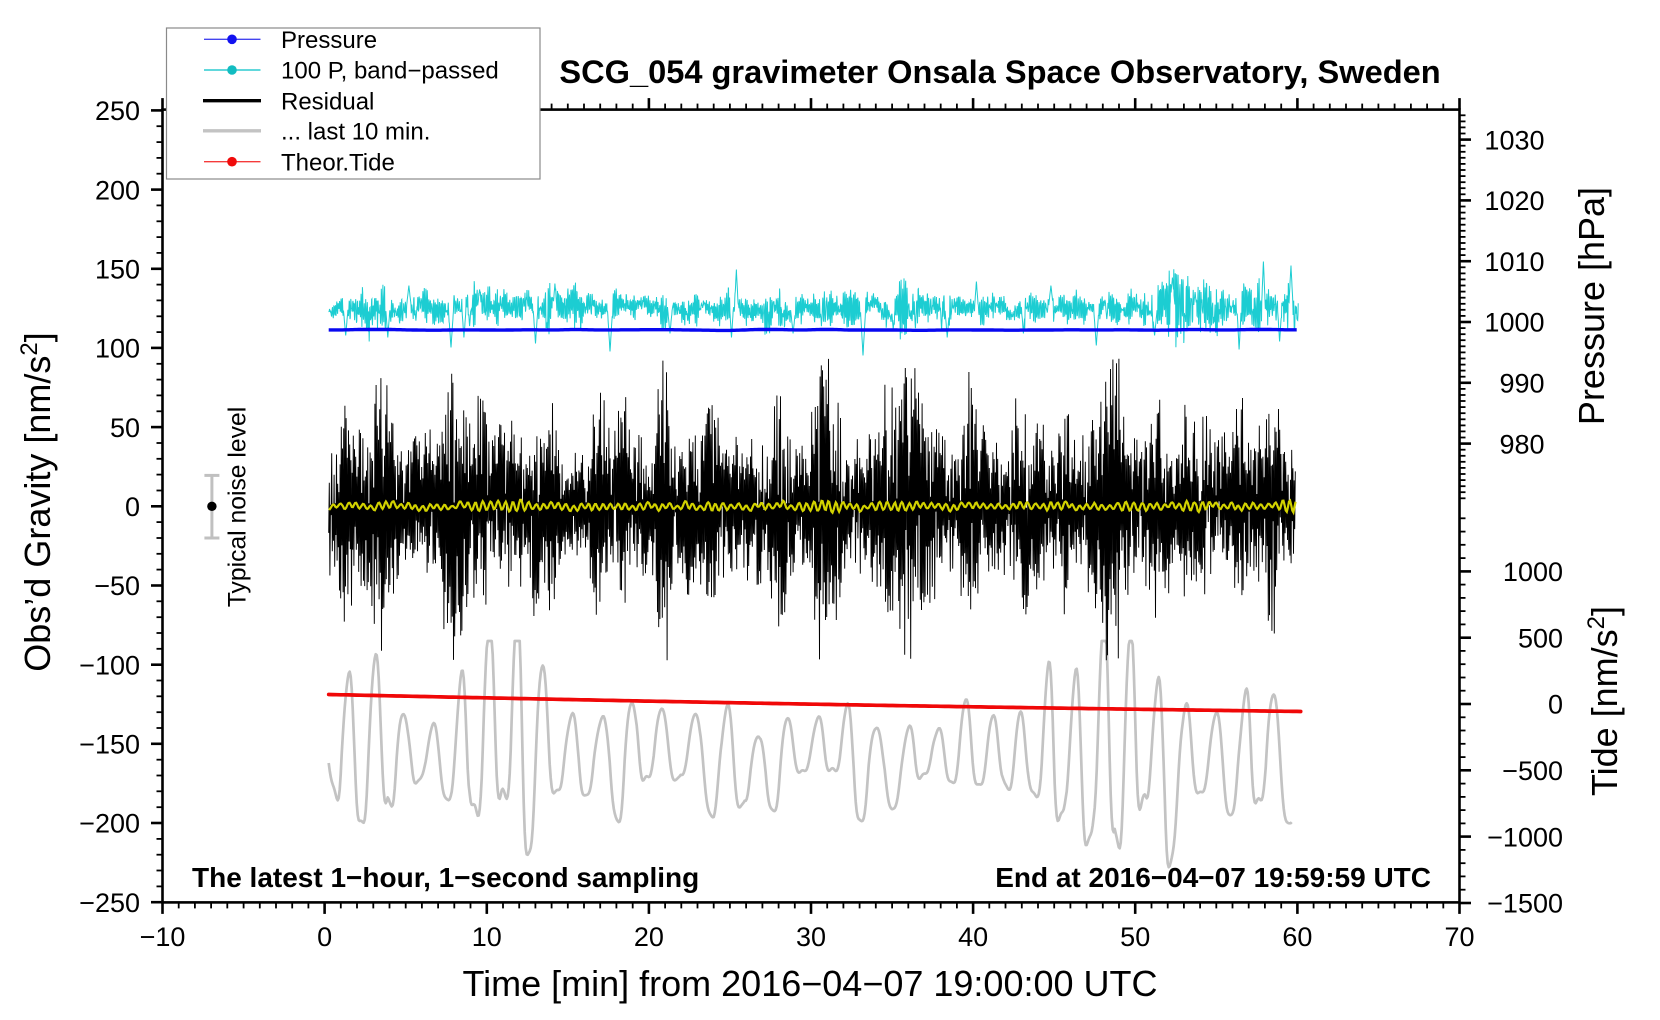  I want to click on svg-text: Typical noise level, so click(238, 507).